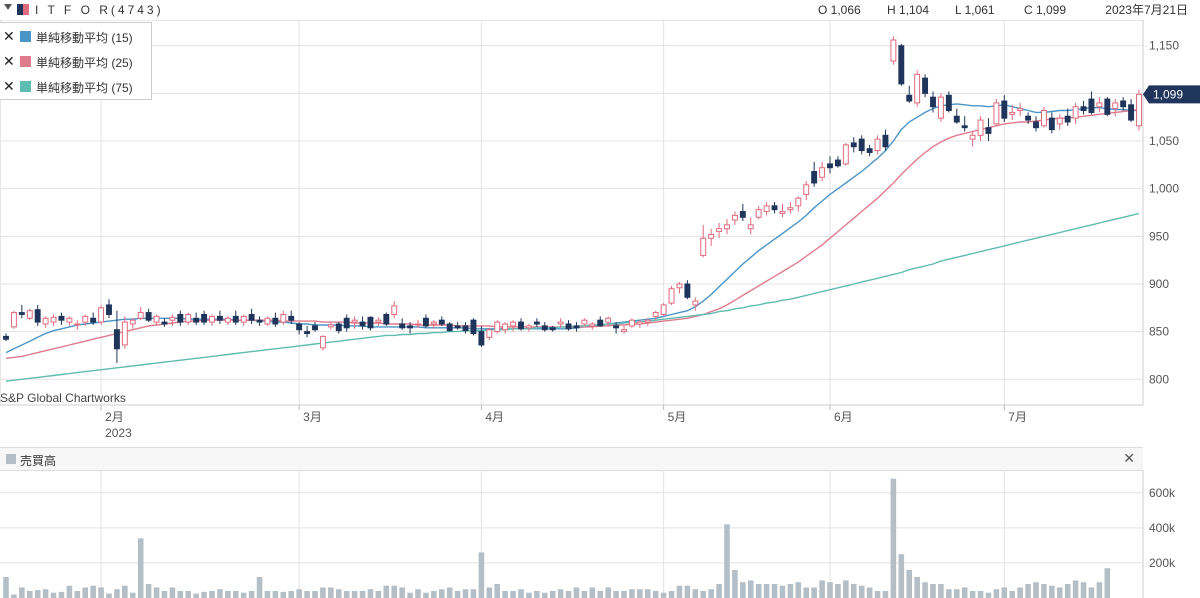  Describe the element at coordinates (118, 433) in the screenshot. I see `date-year-label: 2023` at that location.